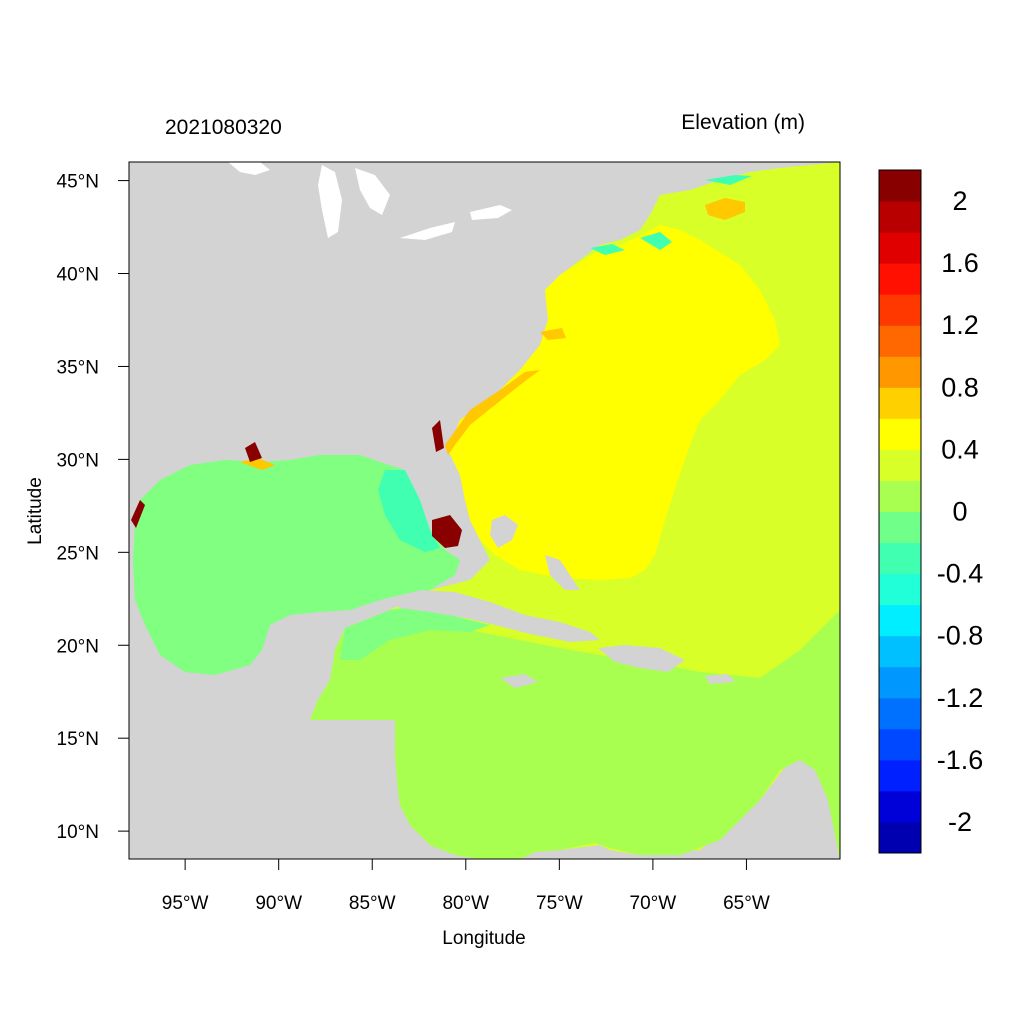 The image size is (1024, 1024). What do you see at coordinates (960, 574) in the screenshot?
I see `colorbar-label: -0.4` at bounding box center [960, 574].